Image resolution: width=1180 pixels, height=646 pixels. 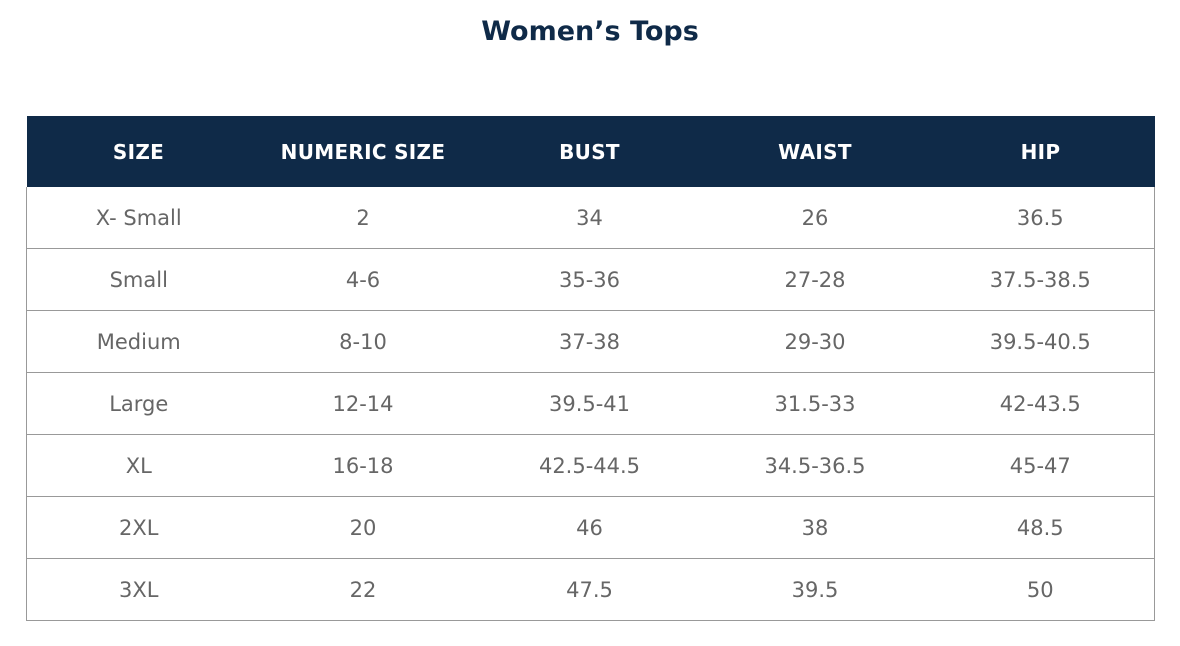 I want to click on table-row: Small 4-6 35-36 27-28 37.5-38.5, so click(x=590, y=279).